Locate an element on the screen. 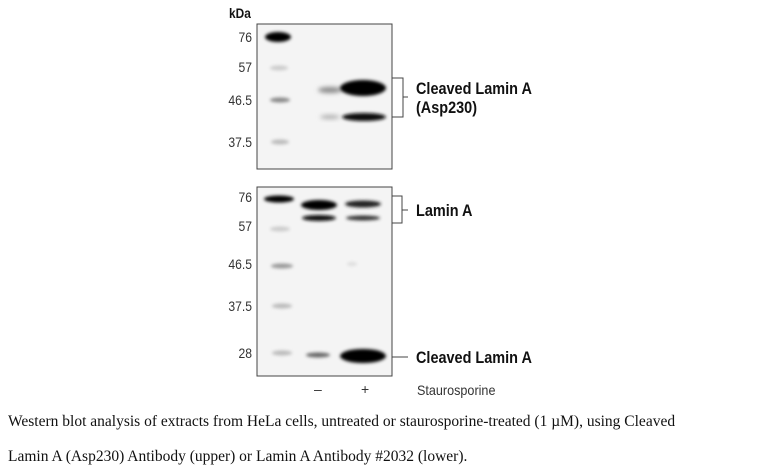  cleaved-band-plus is located at coordinates (363, 356).